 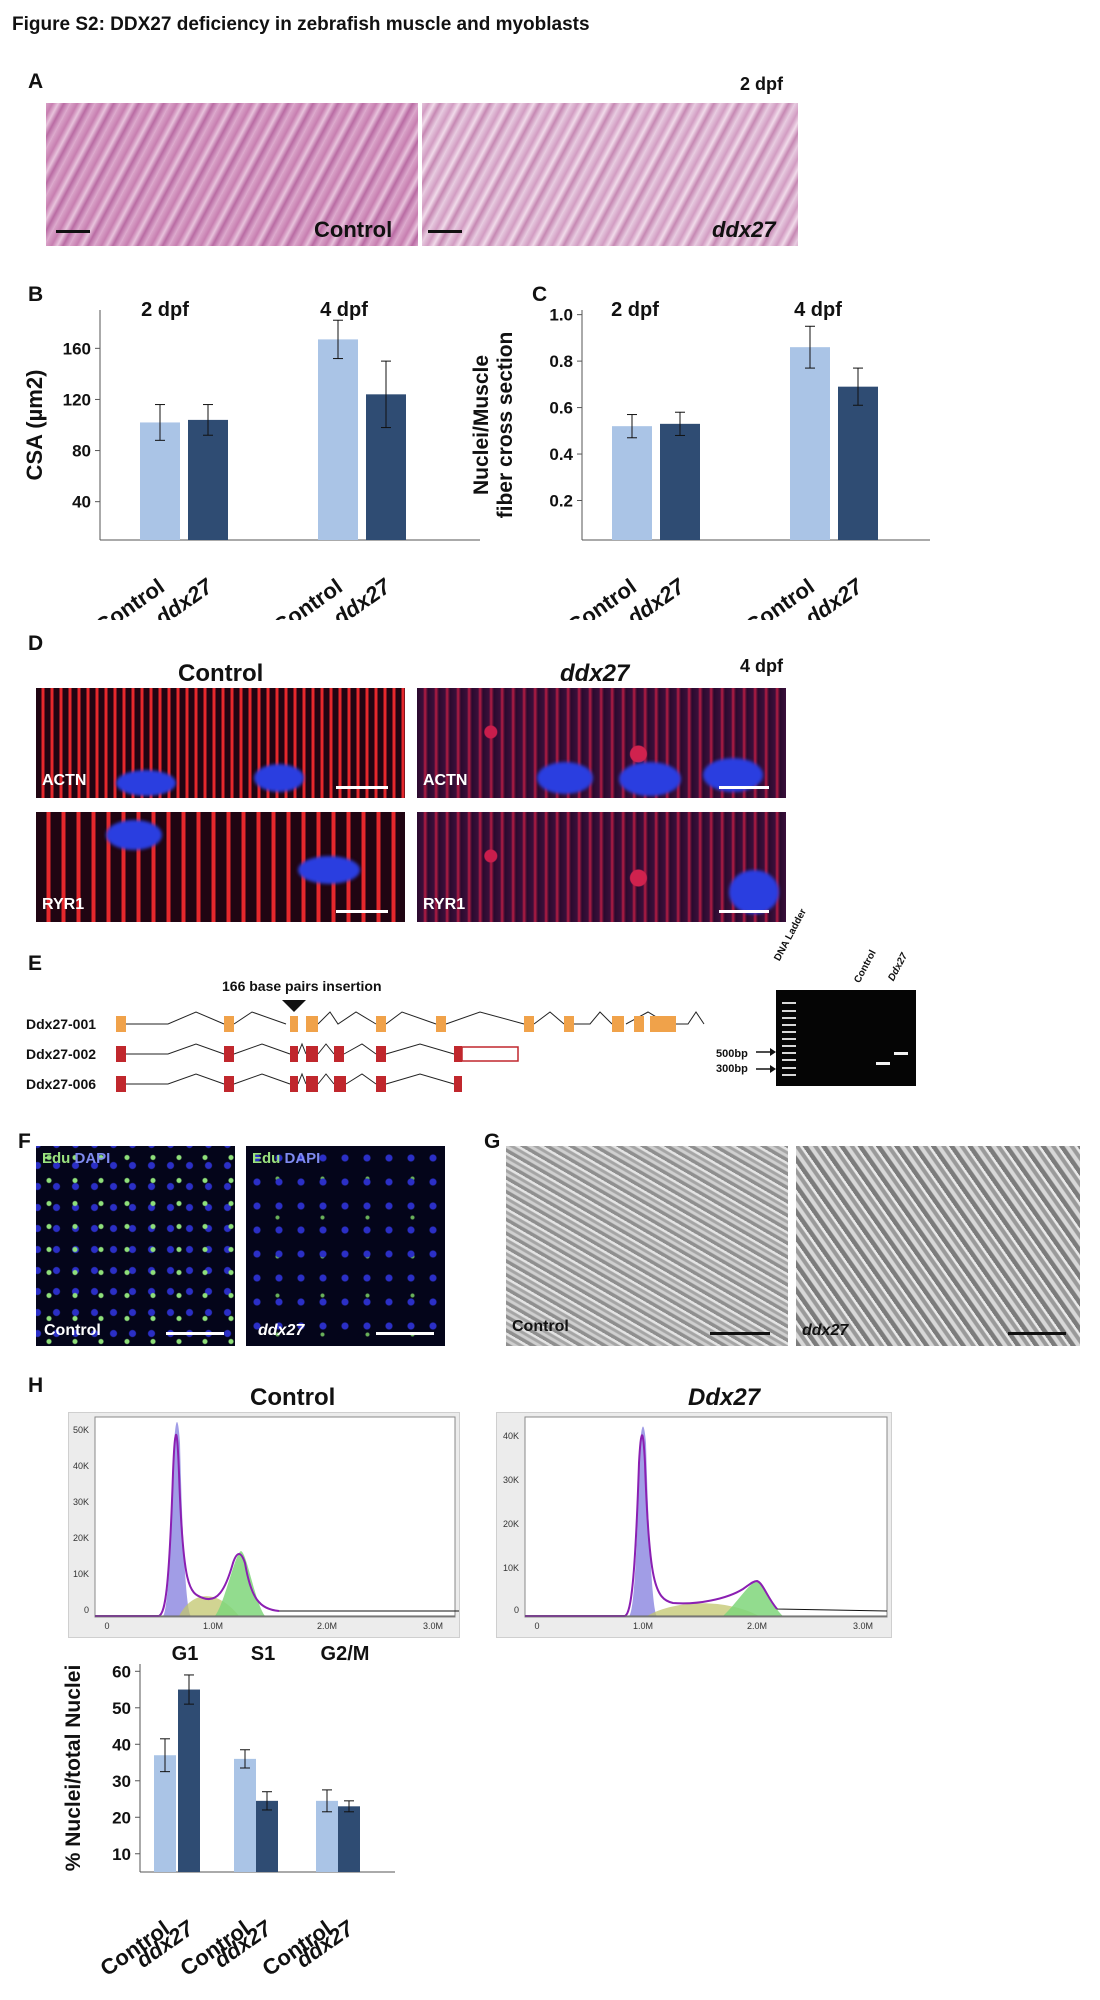 I want to click on edu-image-ddx27: Edu DAPI ddx27, so click(x=345, y=1246).